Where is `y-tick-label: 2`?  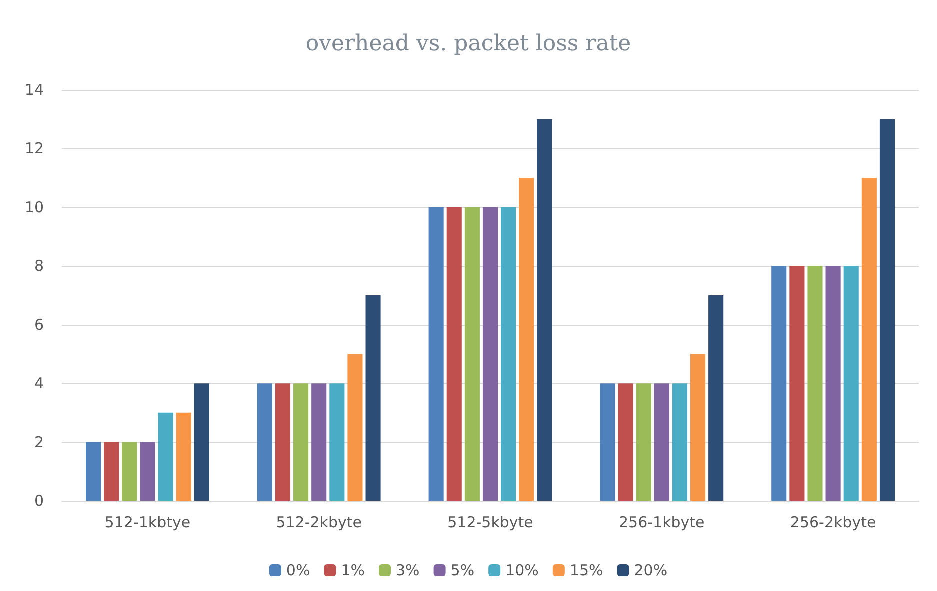 y-tick-label: 2 is located at coordinates (39, 442).